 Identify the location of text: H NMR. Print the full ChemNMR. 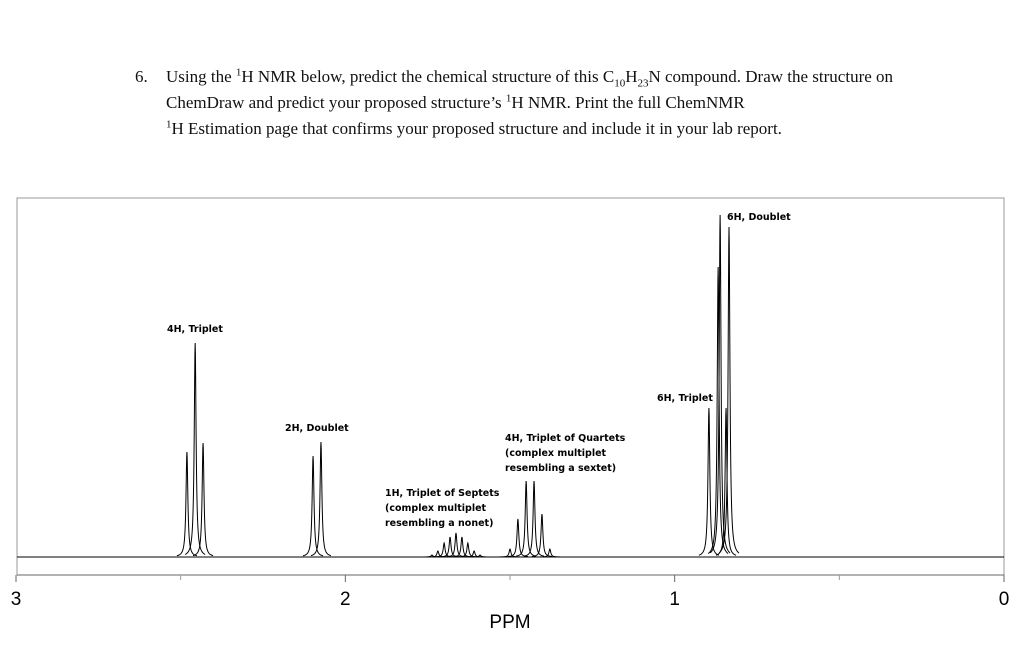
(628, 102).